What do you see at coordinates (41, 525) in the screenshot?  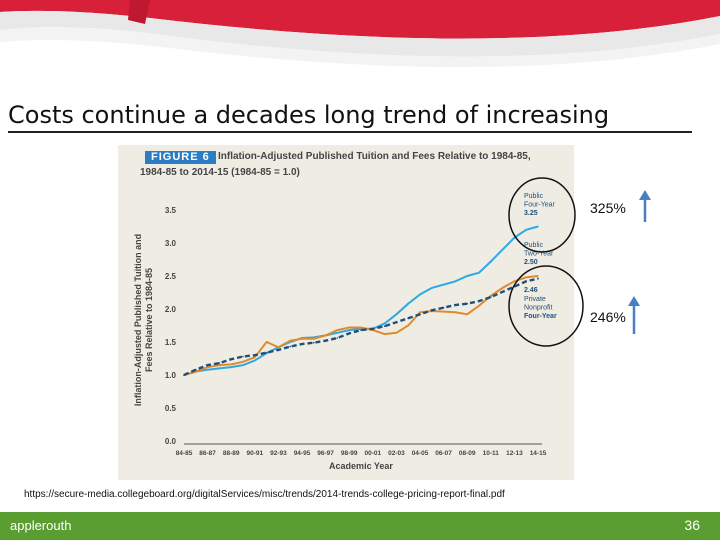 I see `brand-name: applerouth` at bounding box center [41, 525].